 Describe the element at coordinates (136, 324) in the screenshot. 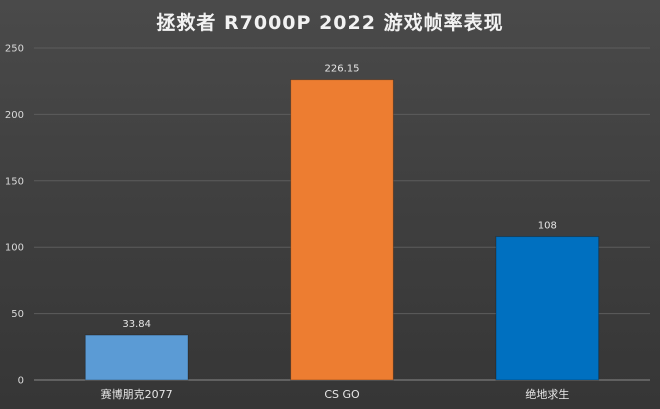

I see `data-label: 33.84` at that location.